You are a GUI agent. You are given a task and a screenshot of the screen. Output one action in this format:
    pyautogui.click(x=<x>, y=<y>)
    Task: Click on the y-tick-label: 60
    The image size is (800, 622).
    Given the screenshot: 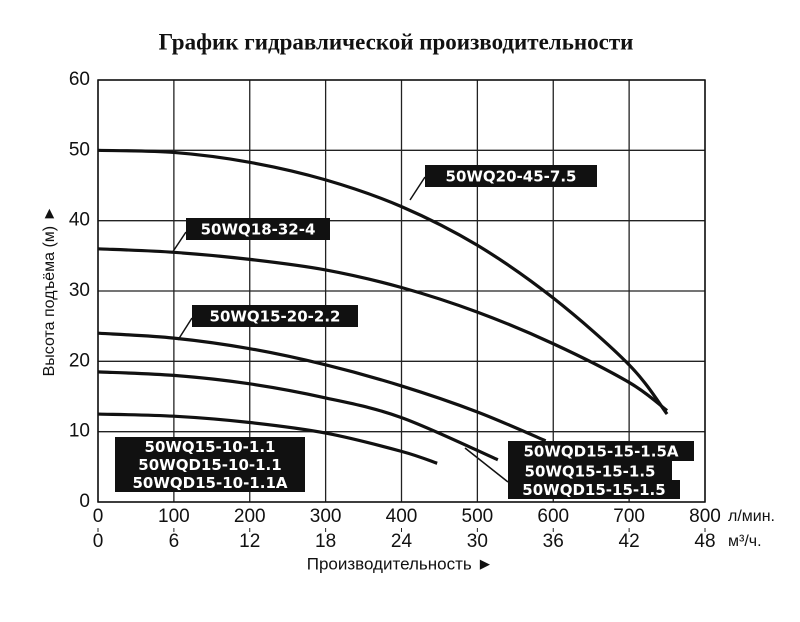 What is the action you would take?
    pyautogui.click(x=79, y=79)
    